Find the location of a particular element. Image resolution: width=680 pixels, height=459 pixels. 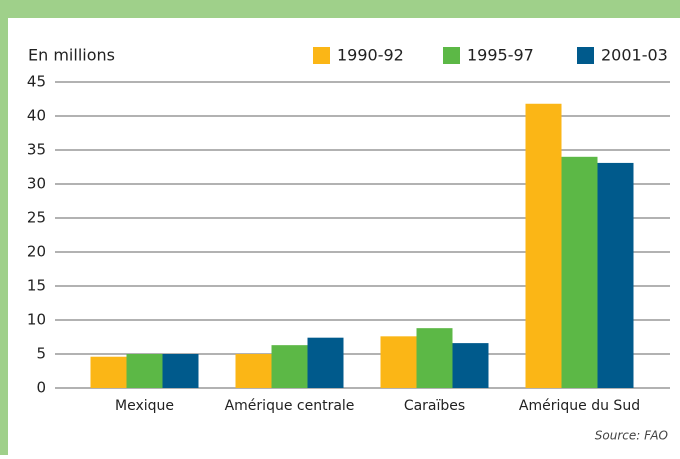

y-tick-label: 45 is located at coordinates (36, 82).